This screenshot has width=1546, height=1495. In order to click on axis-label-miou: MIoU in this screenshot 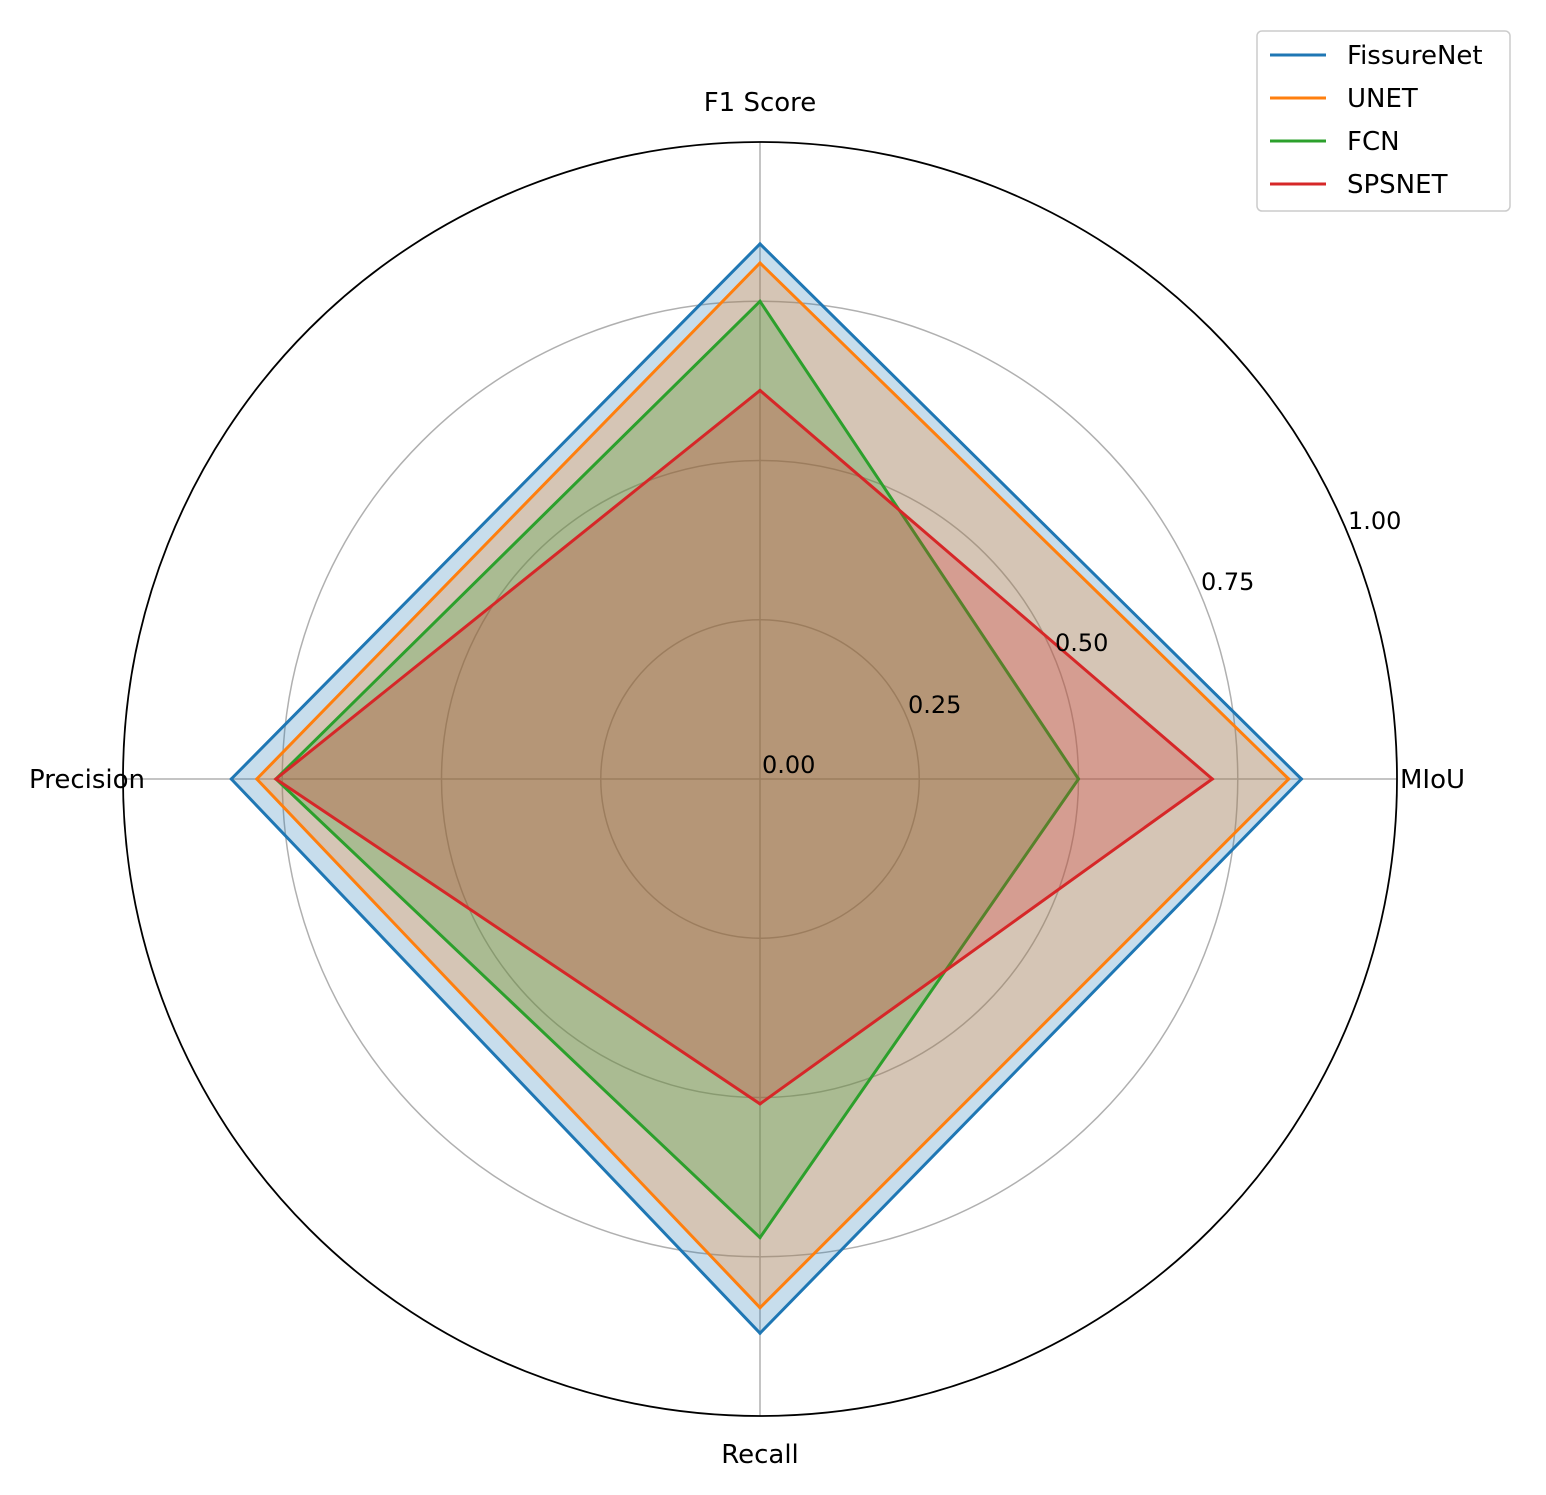, I will do `click(1432, 780)`.